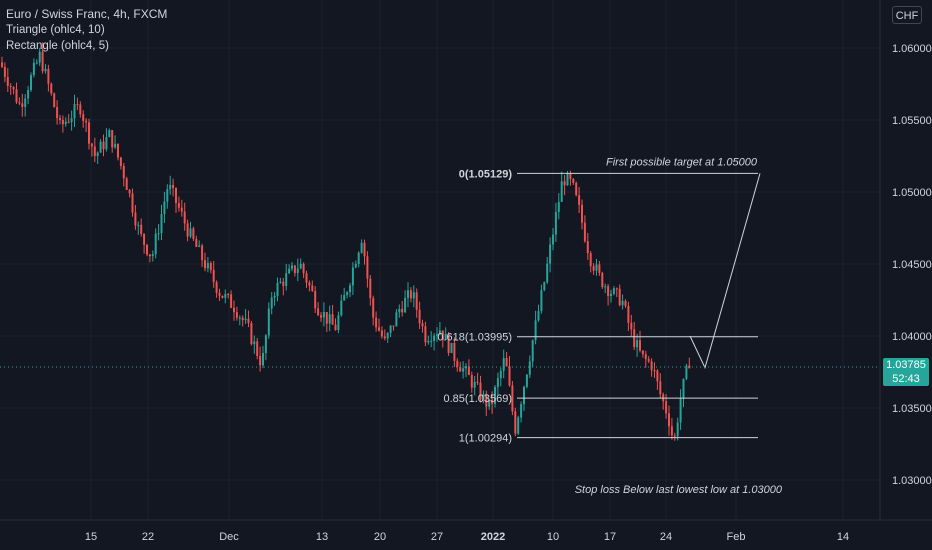 This screenshot has height=550, width=932. What do you see at coordinates (682, 162) in the screenshot?
I see `target-annotation: First possible target at 1.05000` at bounding box center [682, 162].